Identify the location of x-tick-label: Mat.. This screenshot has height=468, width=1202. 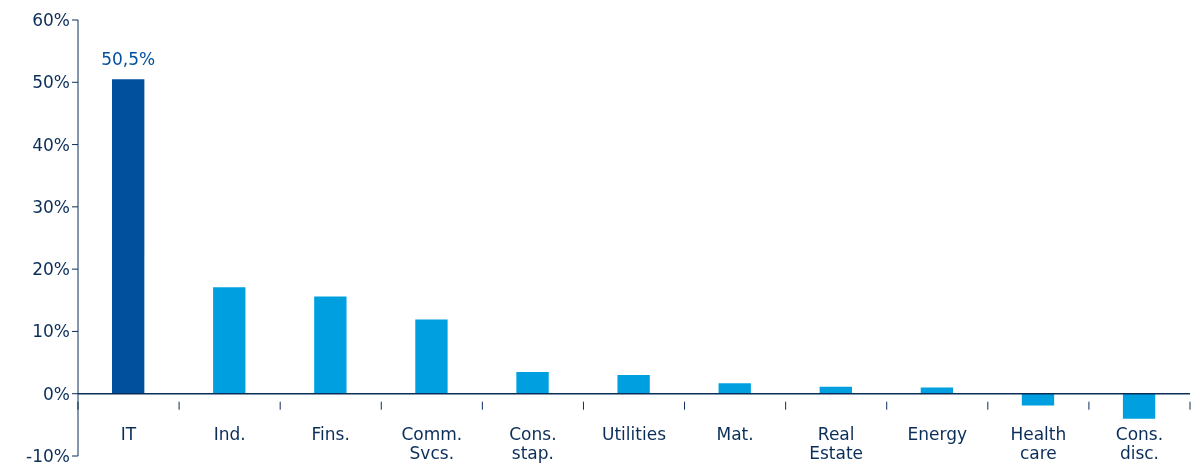
(735, 433).